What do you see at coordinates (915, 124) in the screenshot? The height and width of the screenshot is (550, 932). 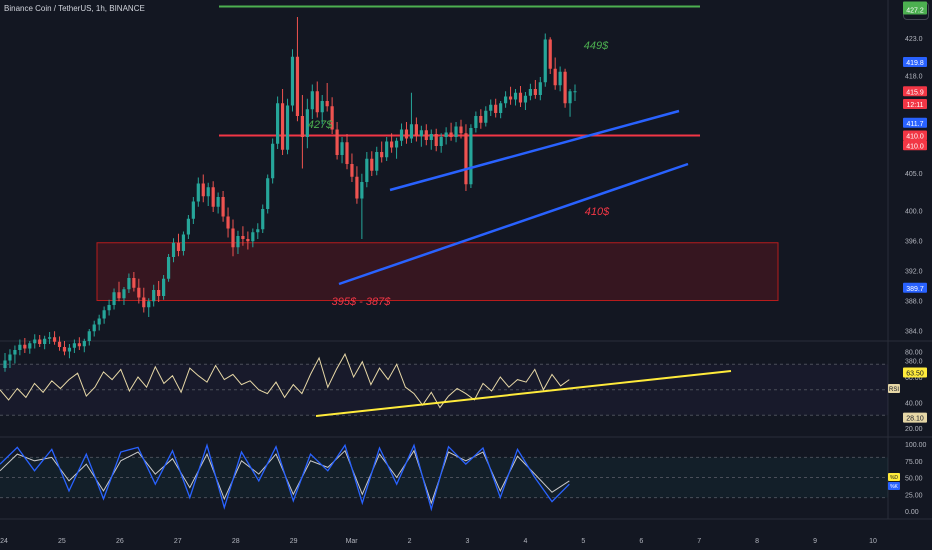 I see `price-axis-label: 411.7` at bounding box center [915, 124].